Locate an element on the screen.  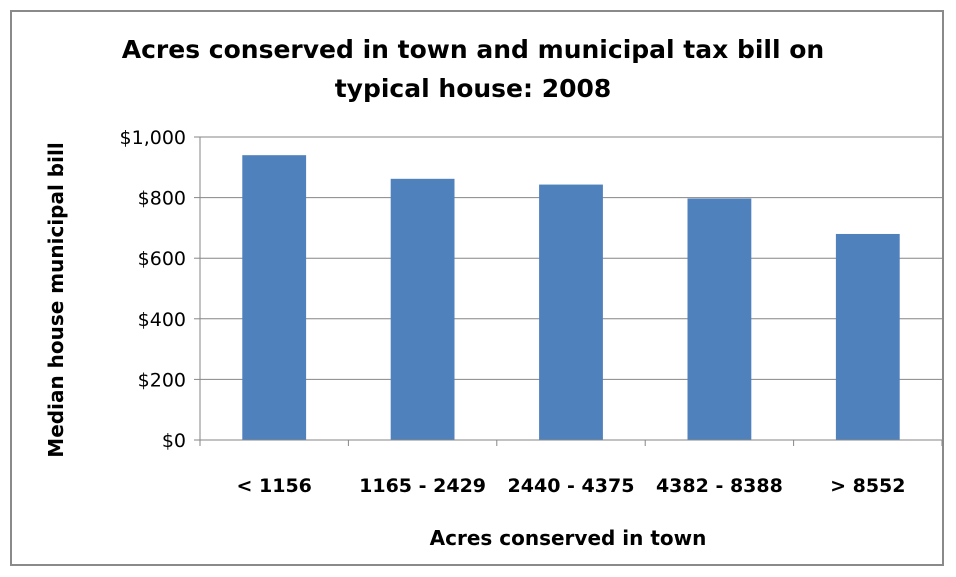
x-tick-label: 4382 - 8388 is located at coordinates (719, 486).